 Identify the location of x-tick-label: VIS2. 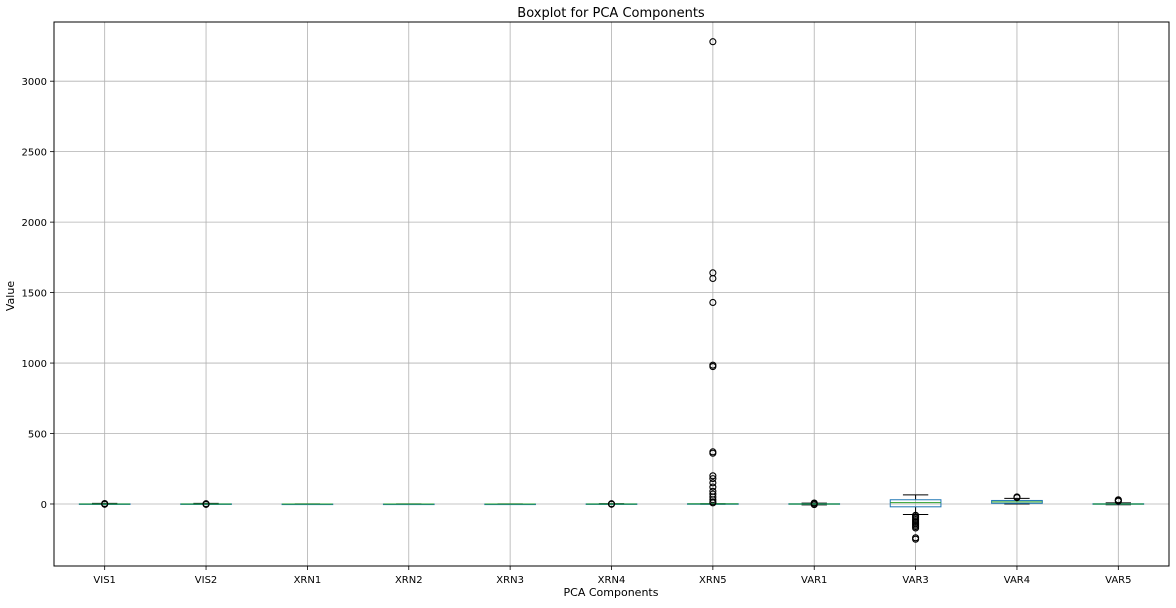
(206, 580).